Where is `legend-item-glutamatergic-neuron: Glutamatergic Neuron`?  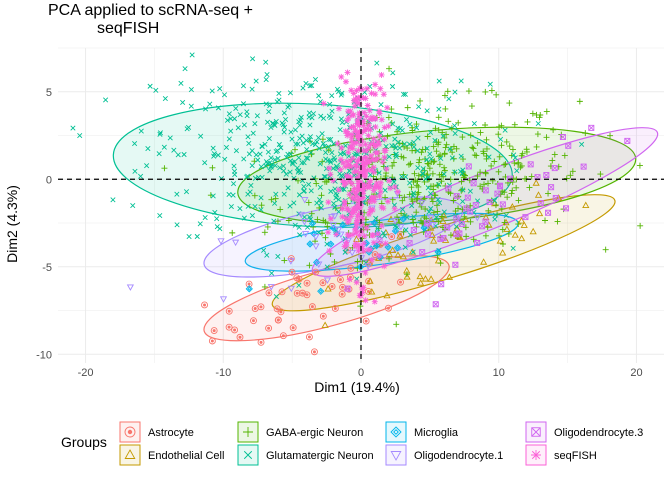
legend-item-glutamatergic-neuron: Glutamatergic Neuron is located at coordinates (305, 455).